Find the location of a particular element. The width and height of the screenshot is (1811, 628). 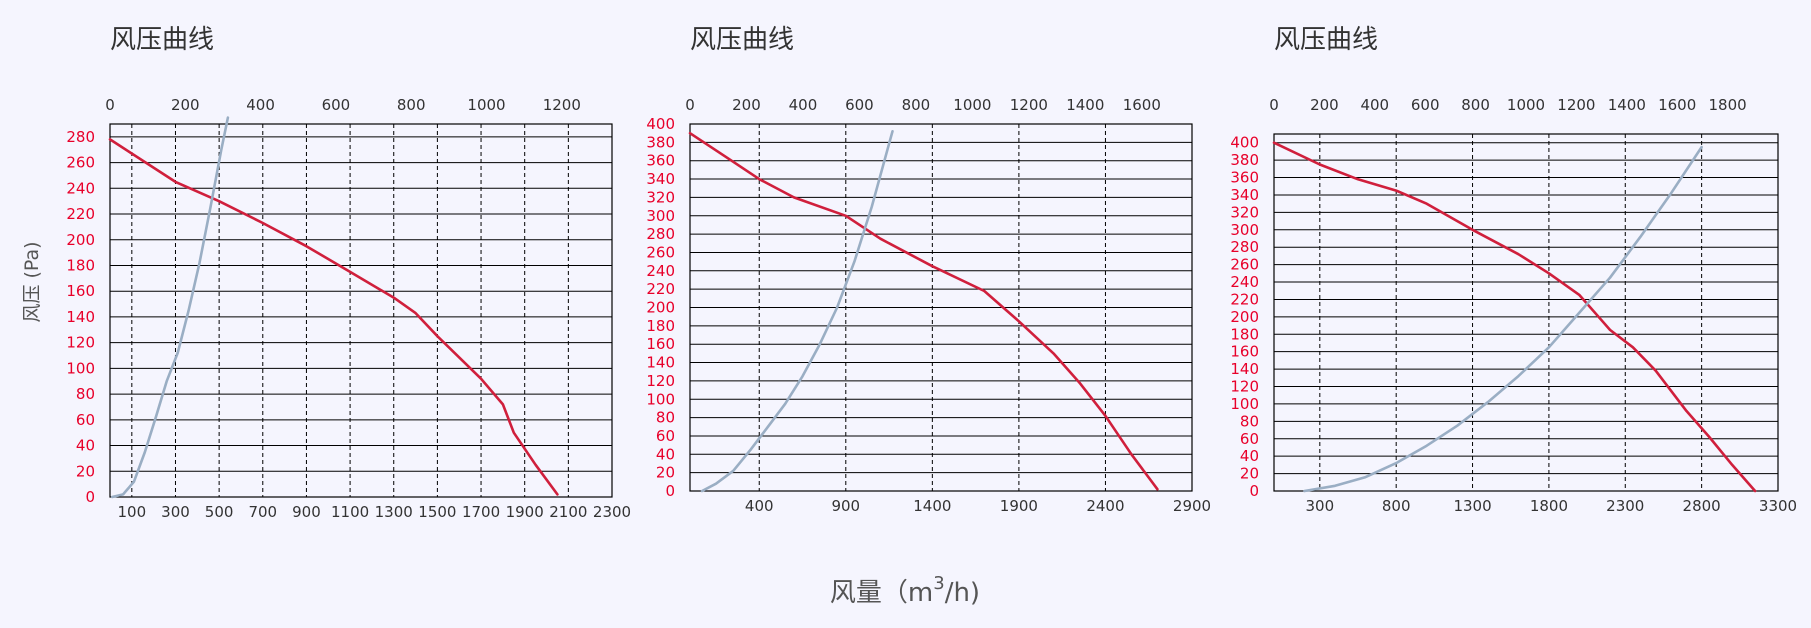

x-axis-label-main: 风量（m is located at coordinates (881, 593).